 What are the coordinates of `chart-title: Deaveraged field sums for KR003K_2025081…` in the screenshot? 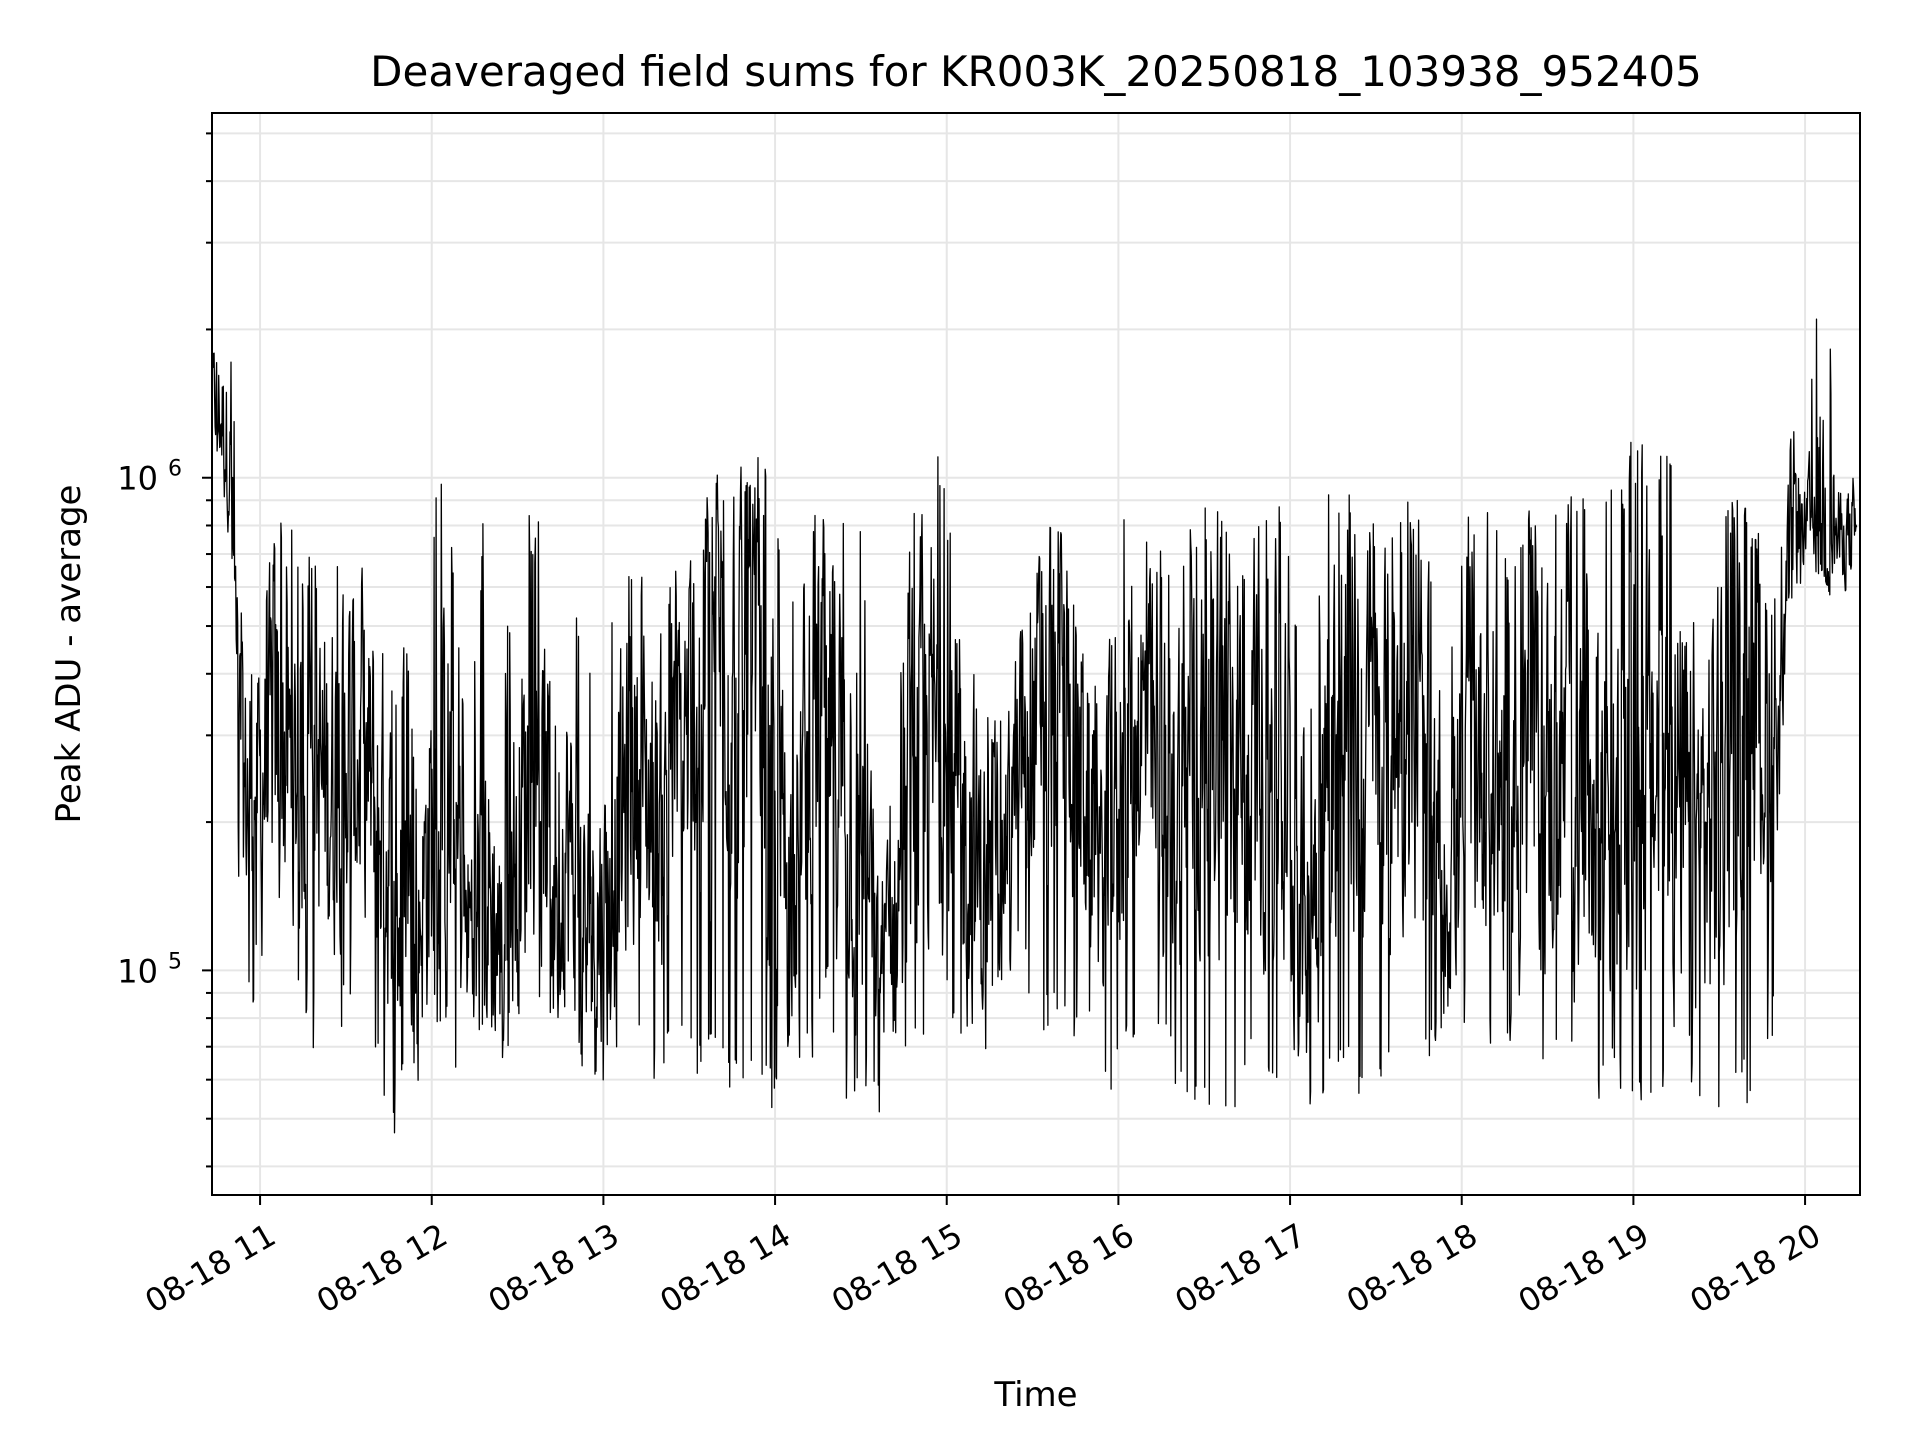 It's located at (1036, 71).